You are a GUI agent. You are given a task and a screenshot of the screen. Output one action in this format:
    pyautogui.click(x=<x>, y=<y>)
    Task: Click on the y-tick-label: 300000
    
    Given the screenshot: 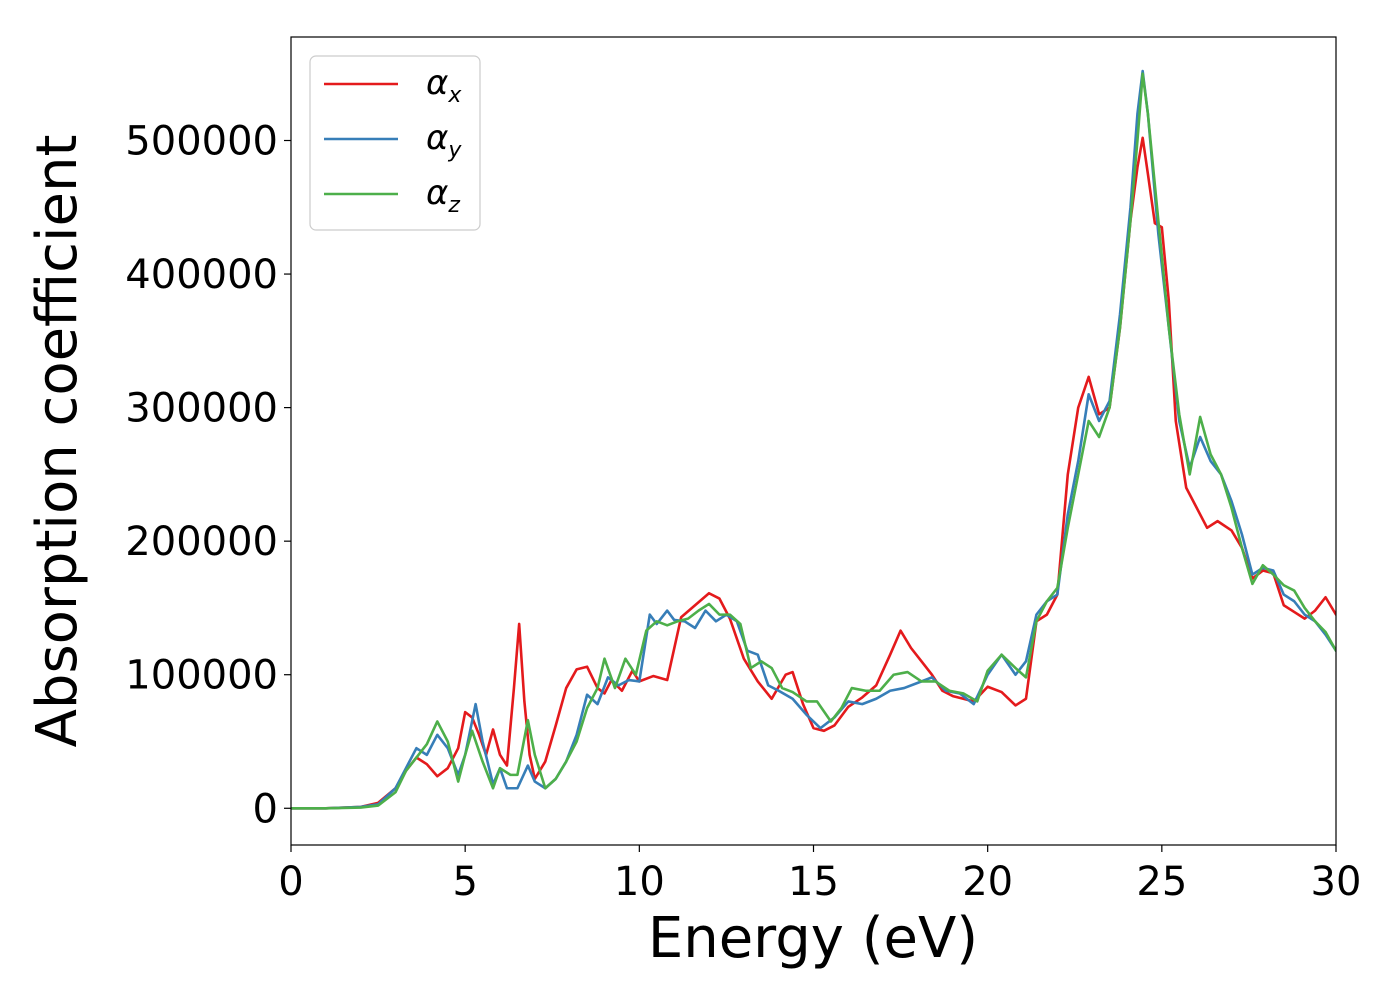 What is the action you would take?
    pyautogui.click(x=201, y=409)
    